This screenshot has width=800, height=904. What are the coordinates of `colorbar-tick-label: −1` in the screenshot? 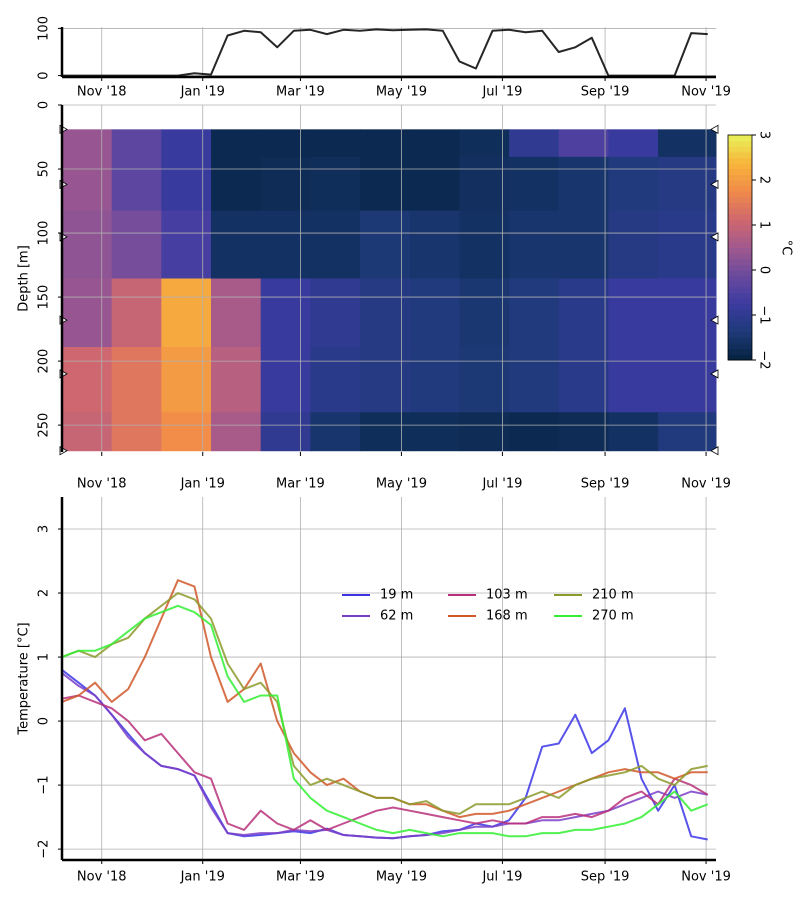 It's located at (764, 314).